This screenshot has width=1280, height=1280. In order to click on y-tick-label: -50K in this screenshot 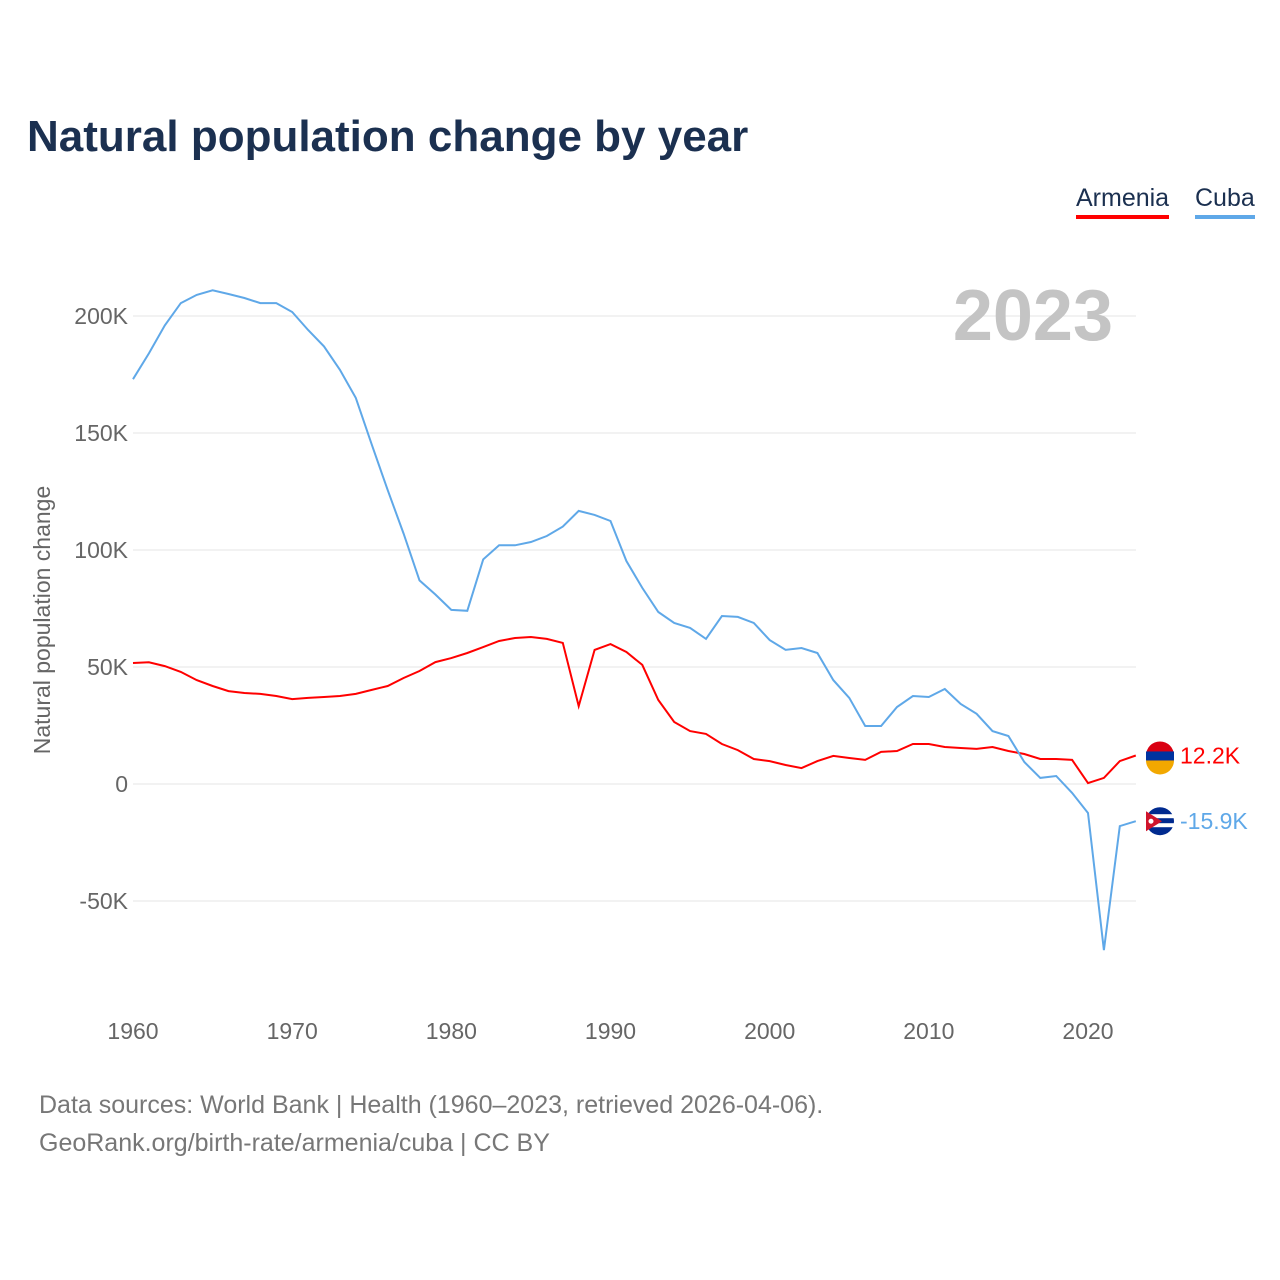, I will do `click(103, 901)`.